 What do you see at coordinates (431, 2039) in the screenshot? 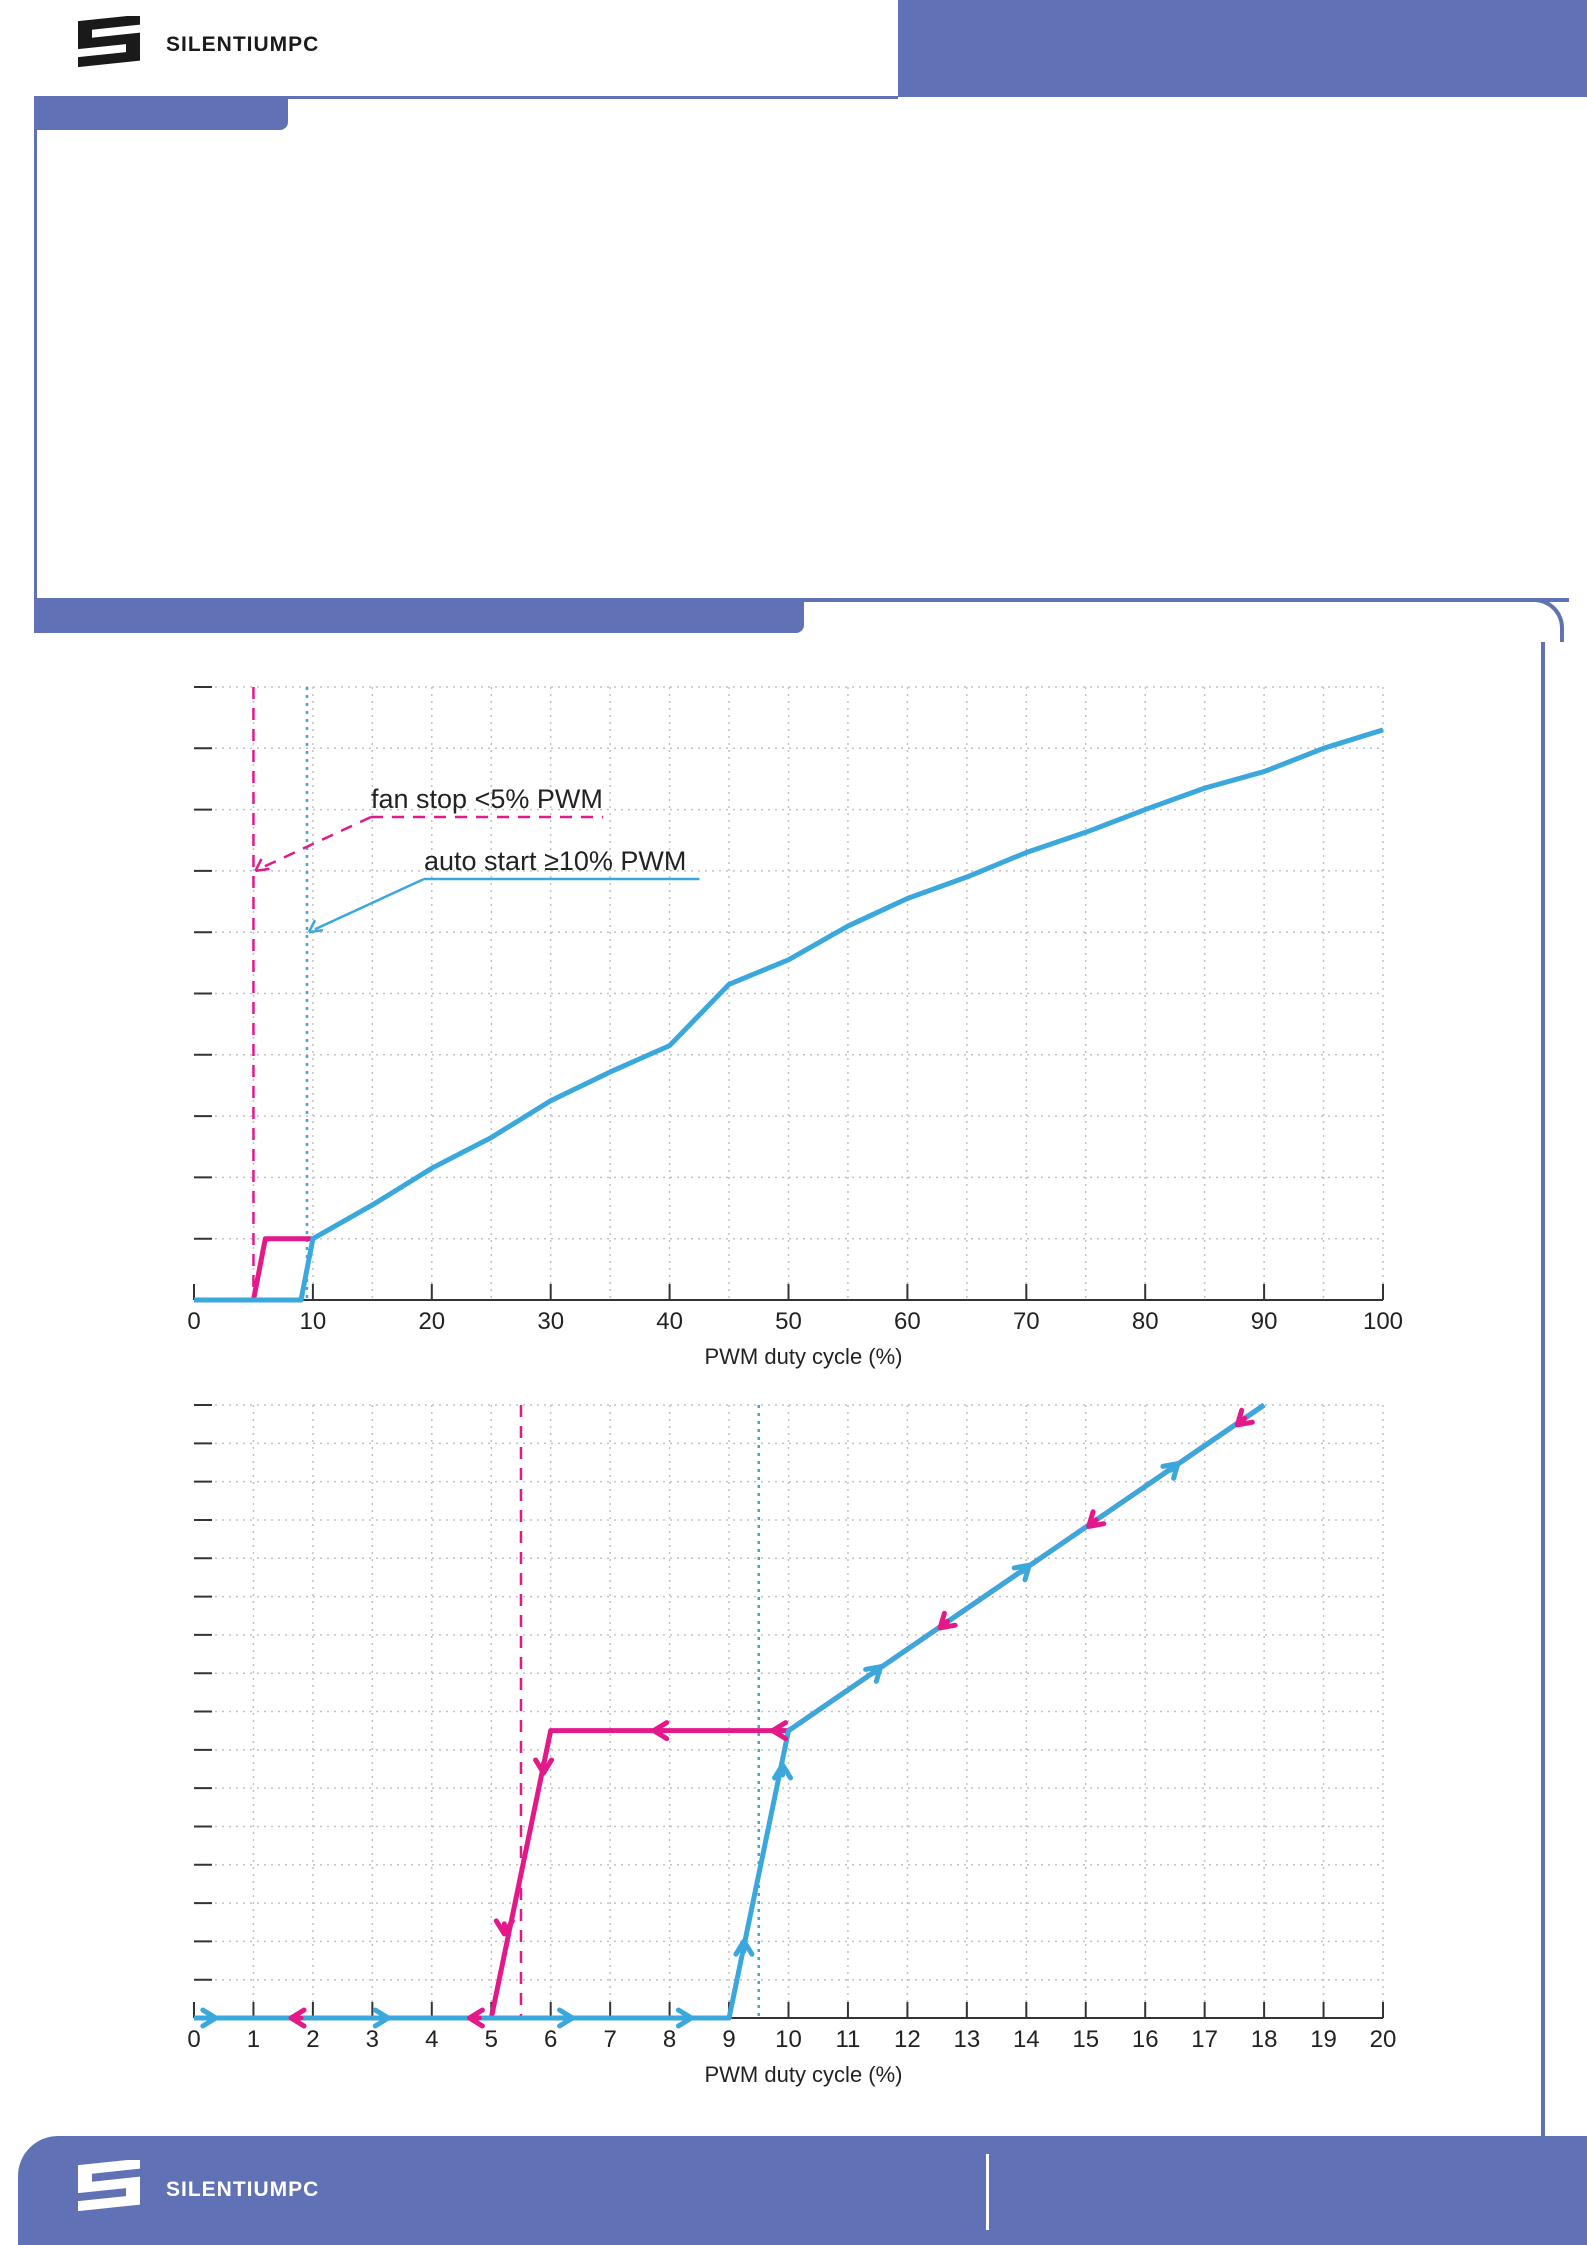
I see `x-tick-label: 4` at bounding box center [431, 2039].